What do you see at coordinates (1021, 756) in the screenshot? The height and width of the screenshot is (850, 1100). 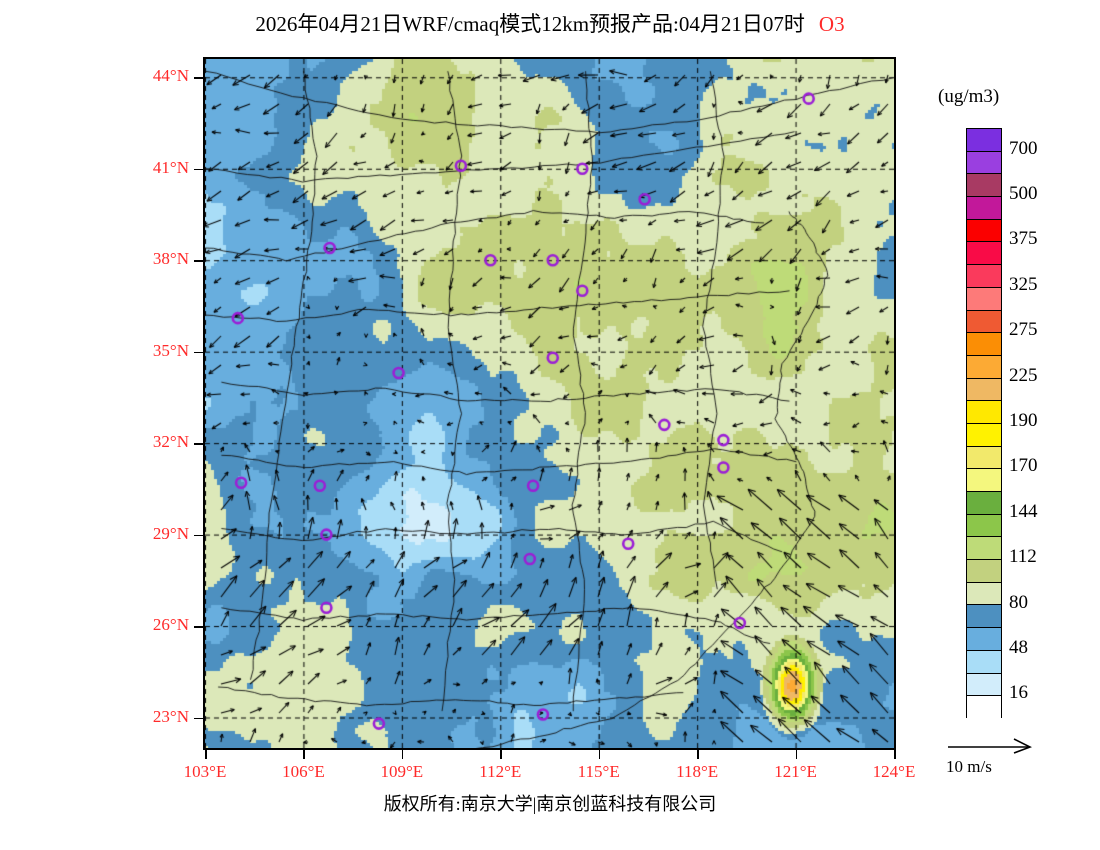 I see `wind-scale-legend: 10 m/s` at bounding box center [1021, 756].